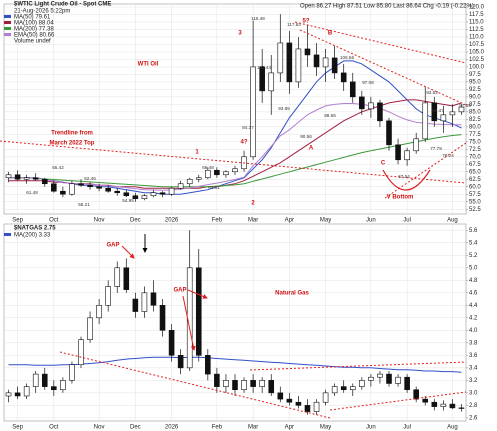 This screenshot has height=431, width=497. I want to click on y-tick-label: 4.0, so click(473, 331).